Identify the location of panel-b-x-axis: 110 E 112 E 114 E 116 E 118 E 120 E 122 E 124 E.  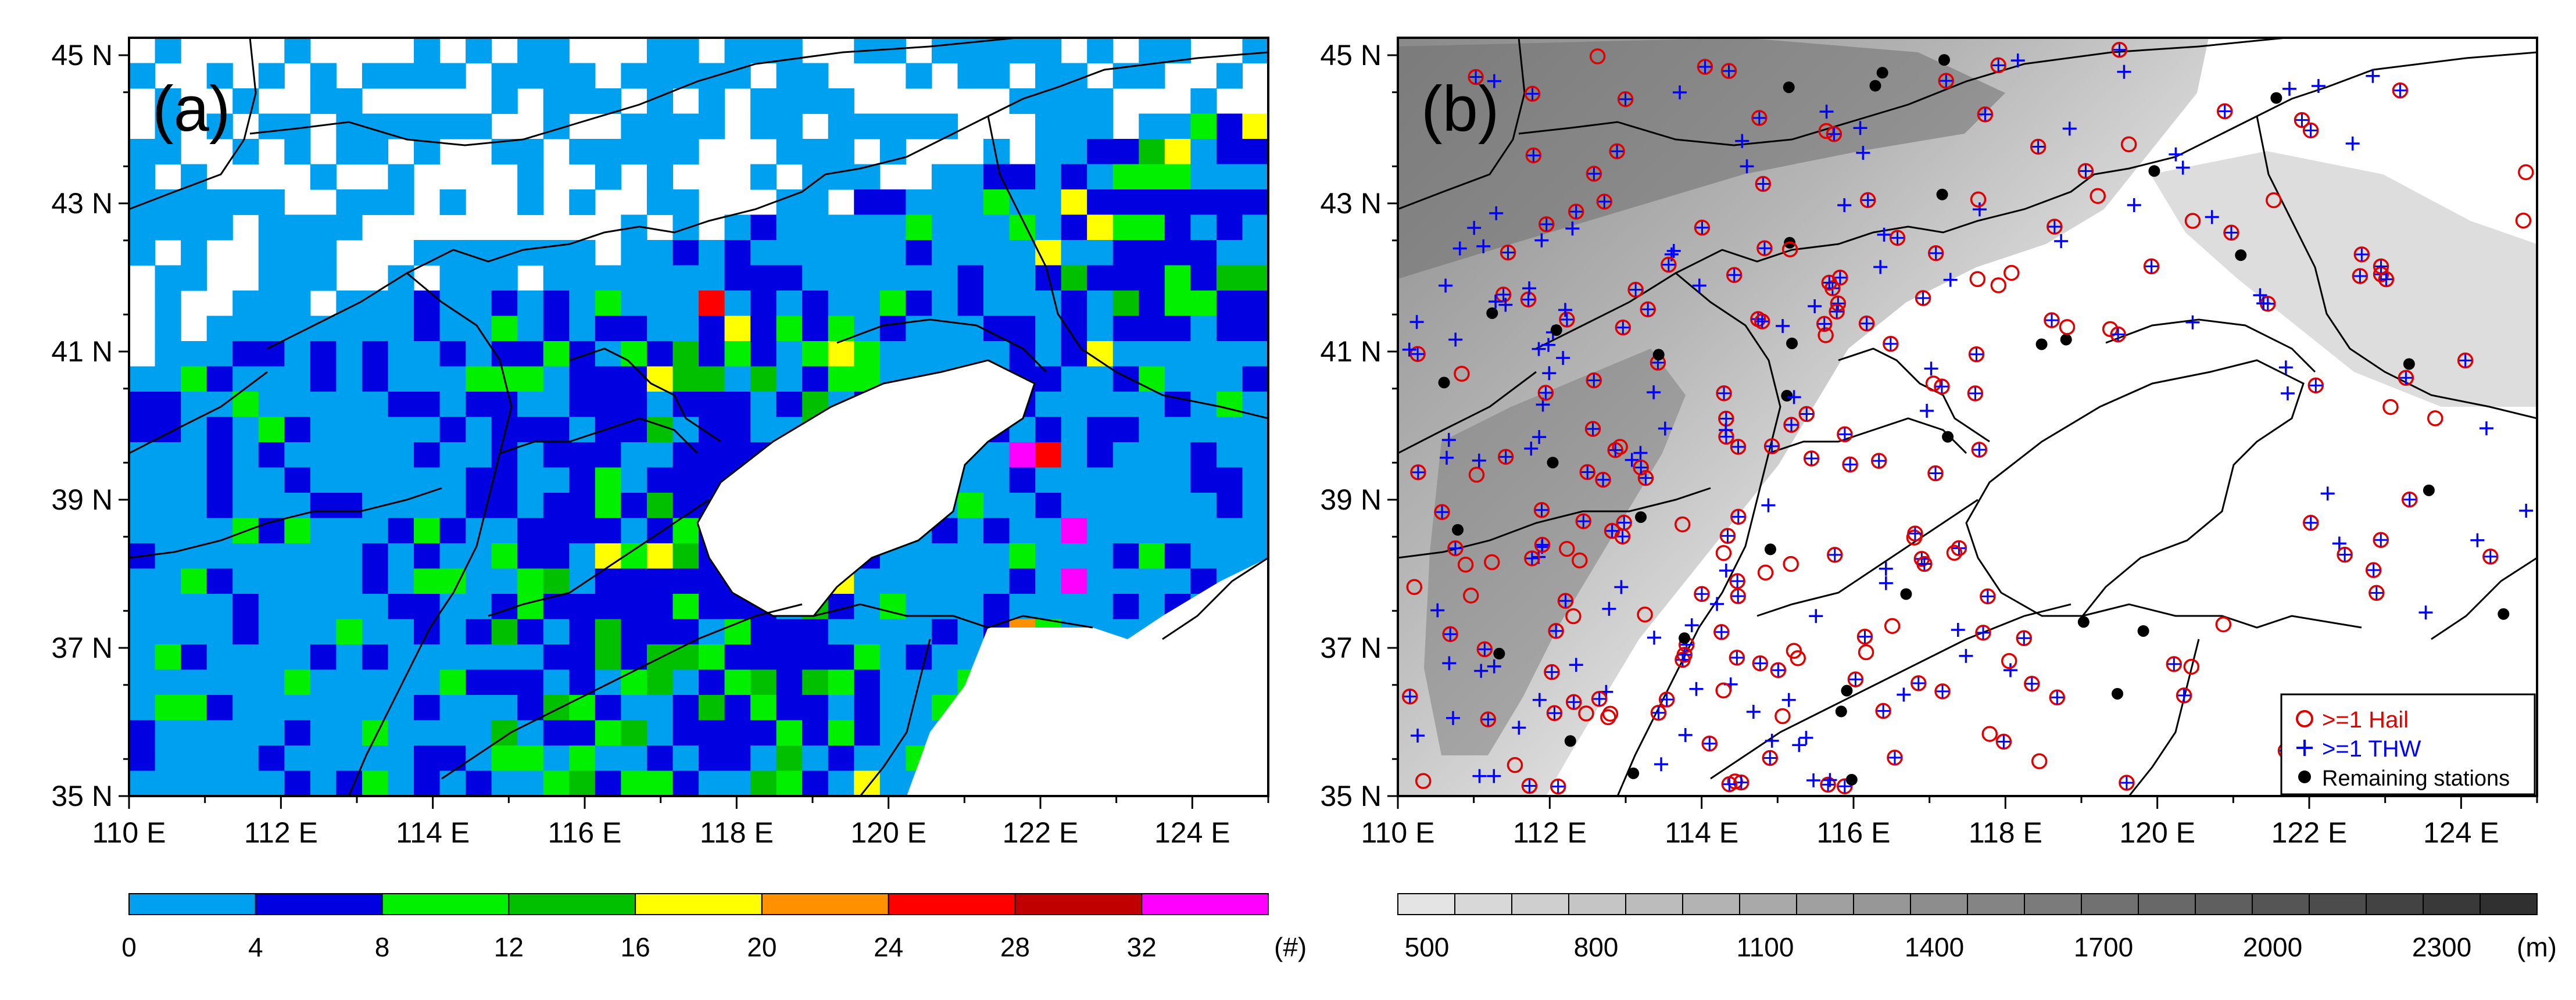
(1950, 822).